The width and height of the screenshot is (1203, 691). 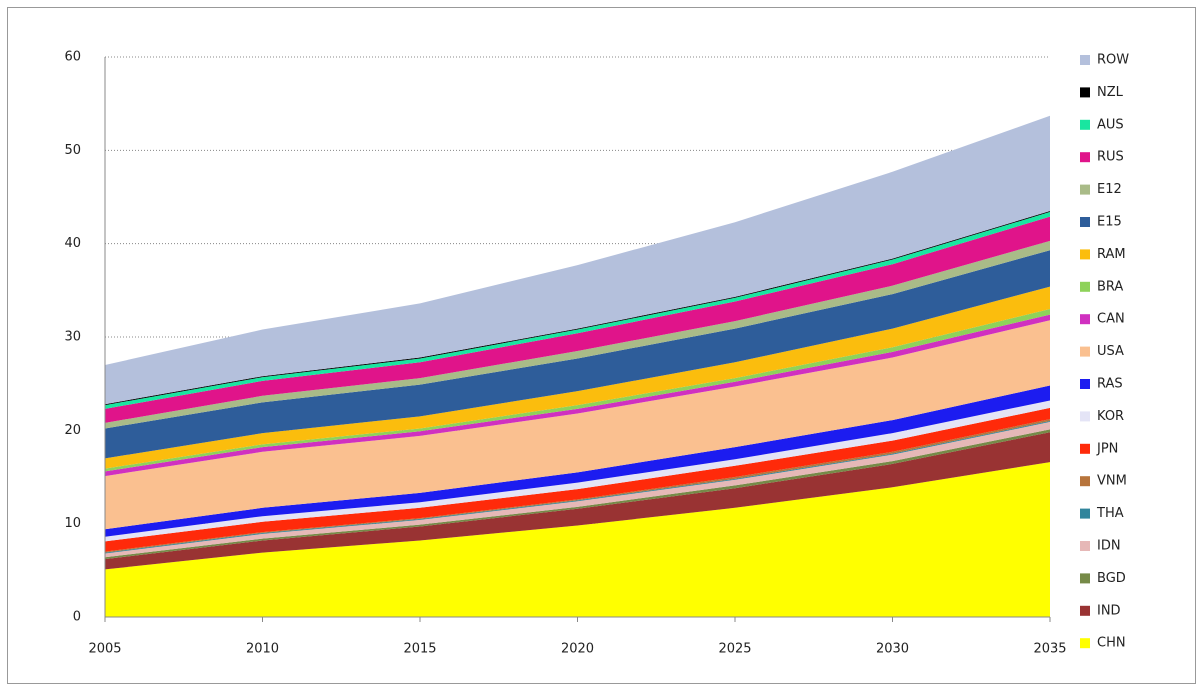 What do you see at coordinates (577, 649) in the screenshot?
I see `x-tick-label: 2020` at bounding box center [577, 649].